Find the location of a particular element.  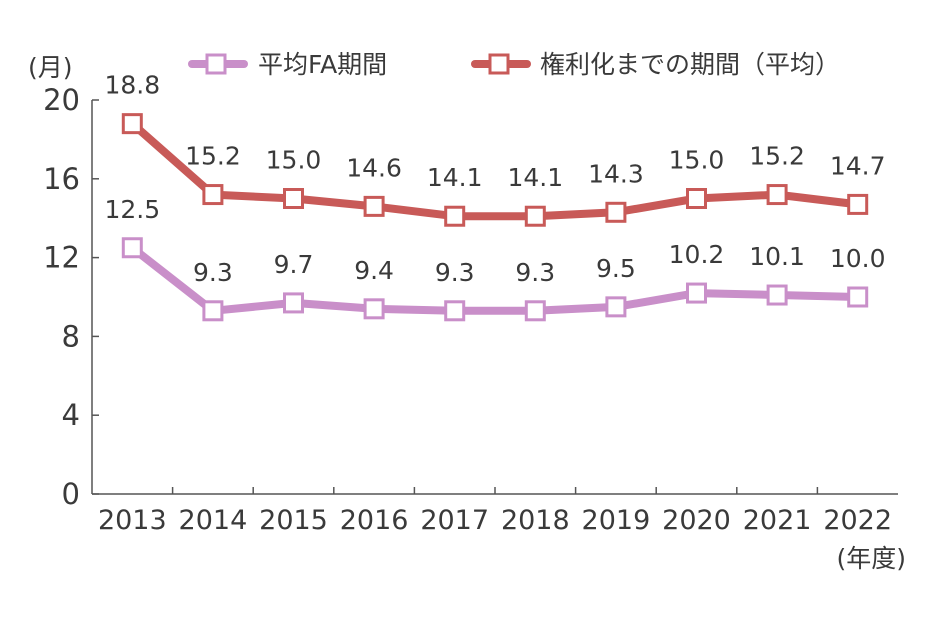

data-label-fa-period: 9.5 is located at coordinates (616, 268).